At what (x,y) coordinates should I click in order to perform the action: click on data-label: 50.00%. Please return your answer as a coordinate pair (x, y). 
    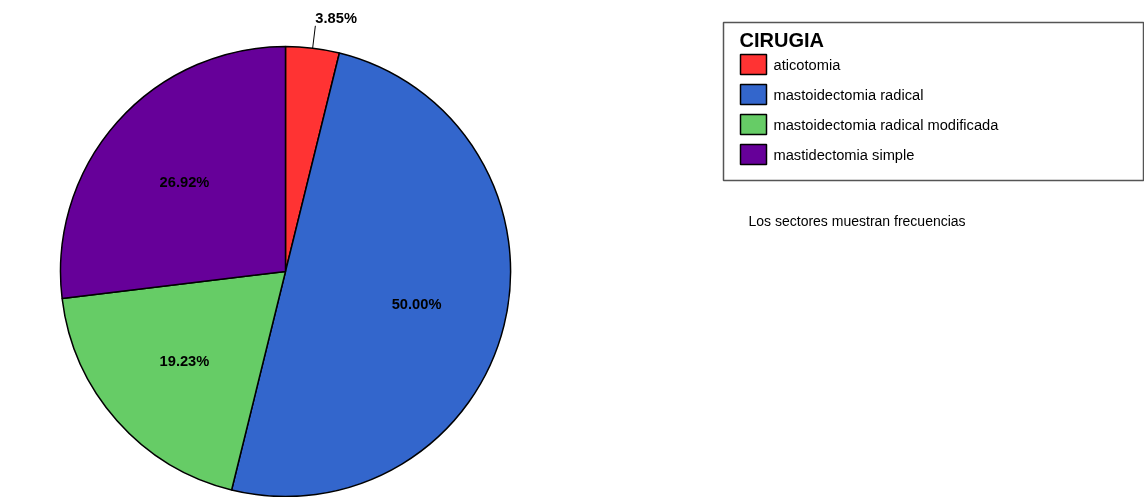
    Looking at the image, I should click on (416, 303).